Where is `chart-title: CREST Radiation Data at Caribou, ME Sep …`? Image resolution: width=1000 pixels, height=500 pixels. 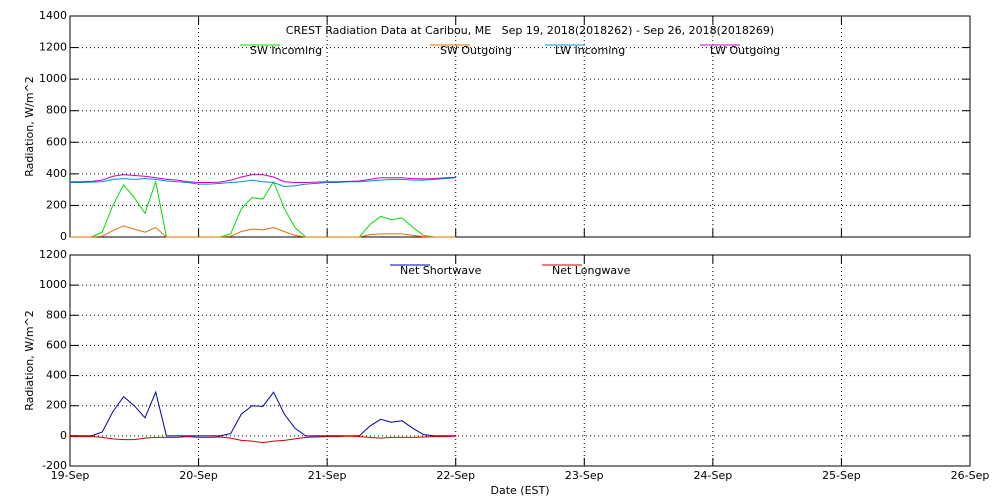
chart-title: CREST Radiation Data at Caribou, ME Sep … is located at coordinates (530, 30).